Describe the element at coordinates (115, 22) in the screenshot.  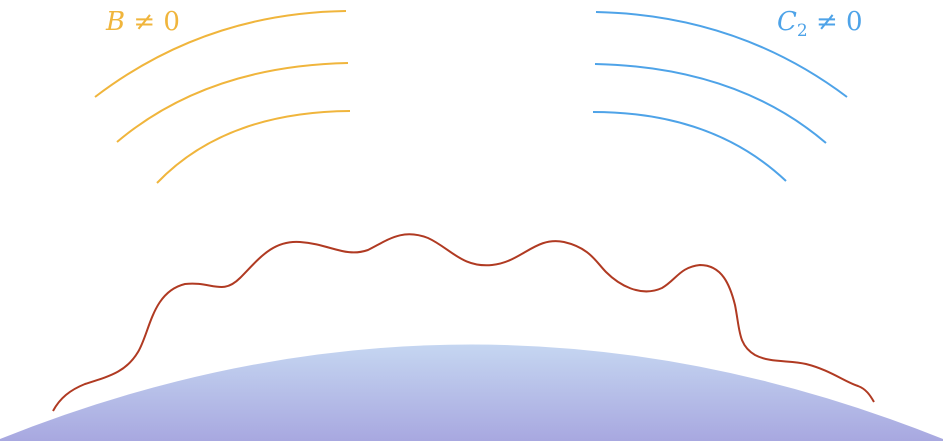
I see `left-label-symbol: B` at that location.